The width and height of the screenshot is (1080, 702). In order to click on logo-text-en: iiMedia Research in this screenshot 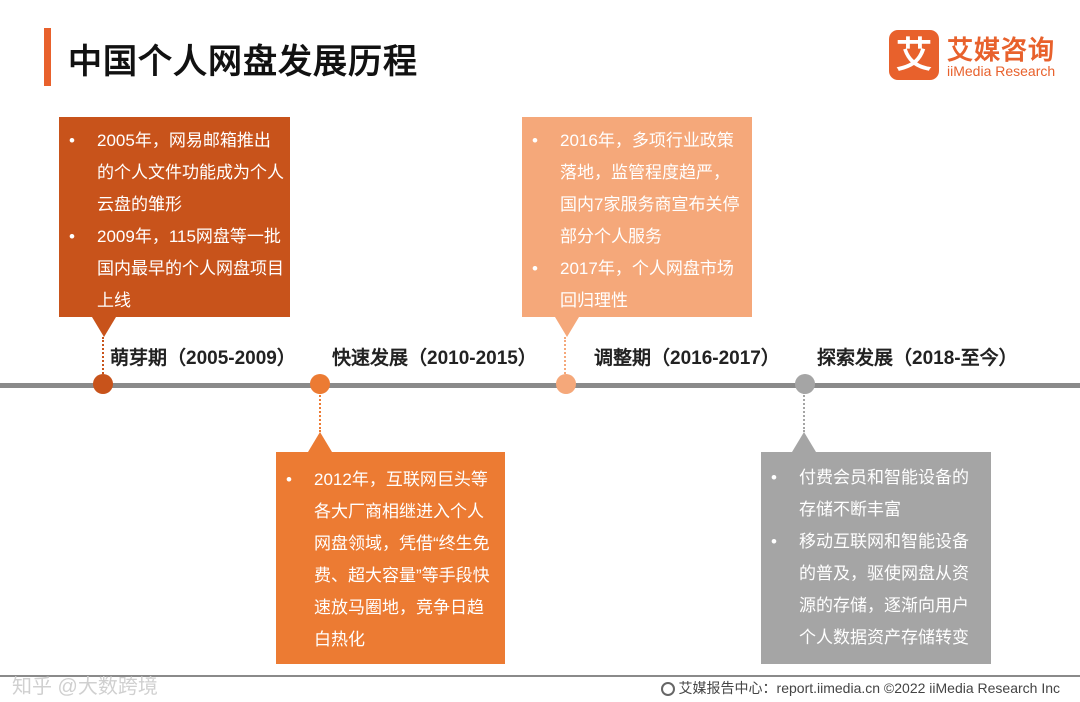, I will do `click(1001, 71)`.